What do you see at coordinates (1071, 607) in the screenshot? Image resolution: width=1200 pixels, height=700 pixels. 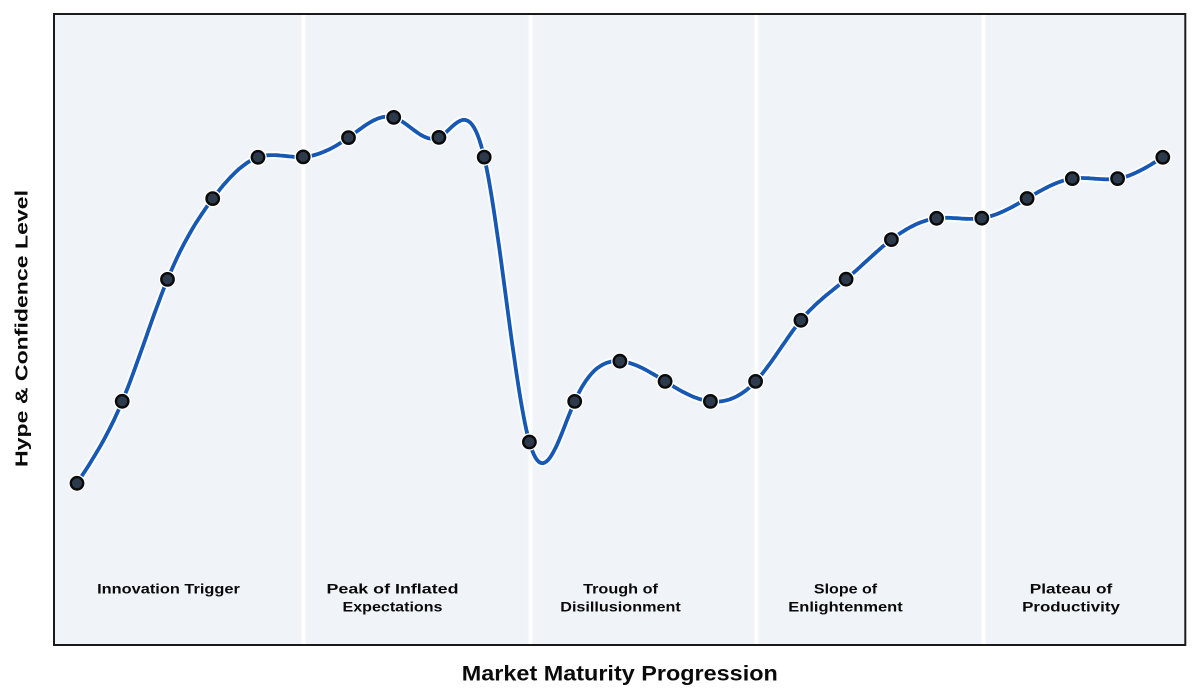 I see `svg-text: Productivity` at bounding box center [1071, 607].